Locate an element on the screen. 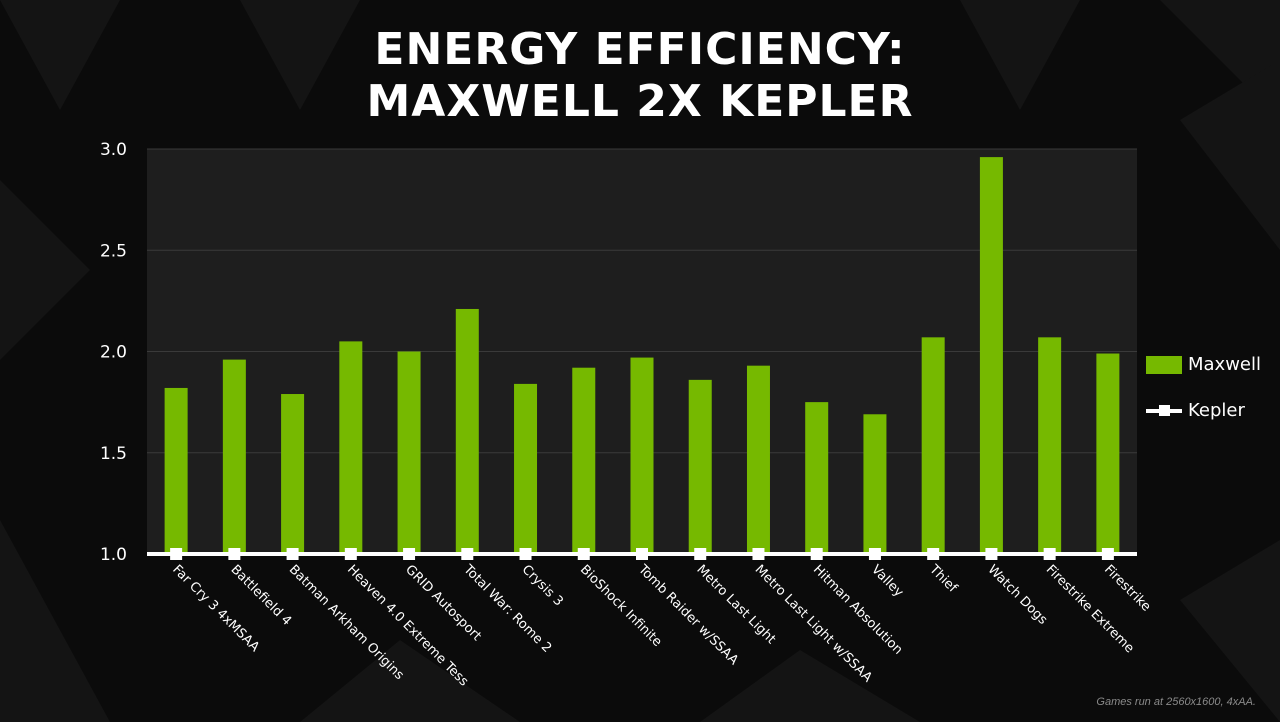  x-tick-label: Firestrike is located at coordinates (1127, 588).